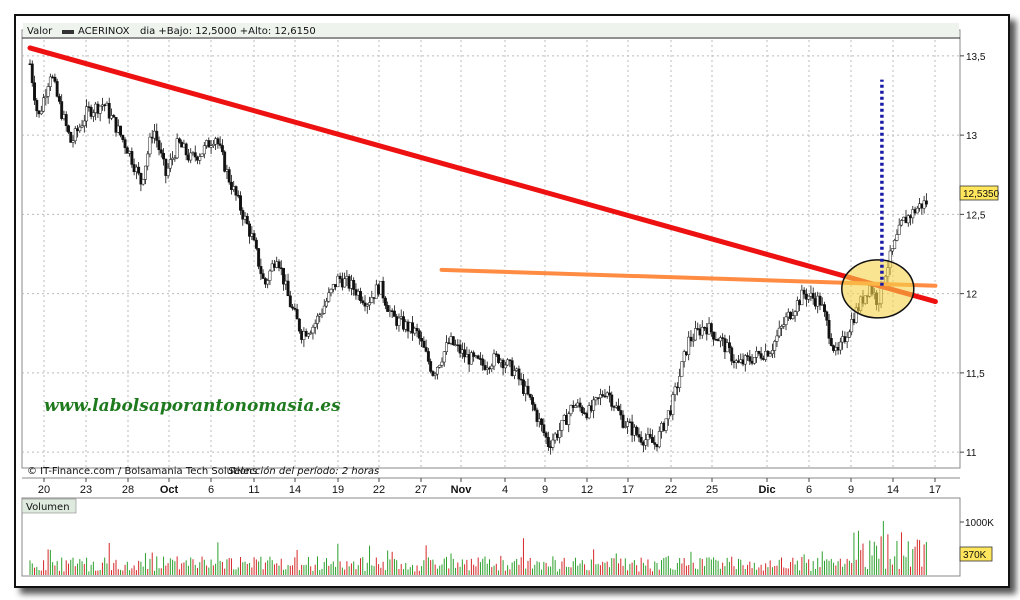 The height and width of the screenshot is (600, 1020). What do you see at coordinates (712, 490) in the screenshot?
I see `x-tick-label: 25` at bounding box center [712, 490].